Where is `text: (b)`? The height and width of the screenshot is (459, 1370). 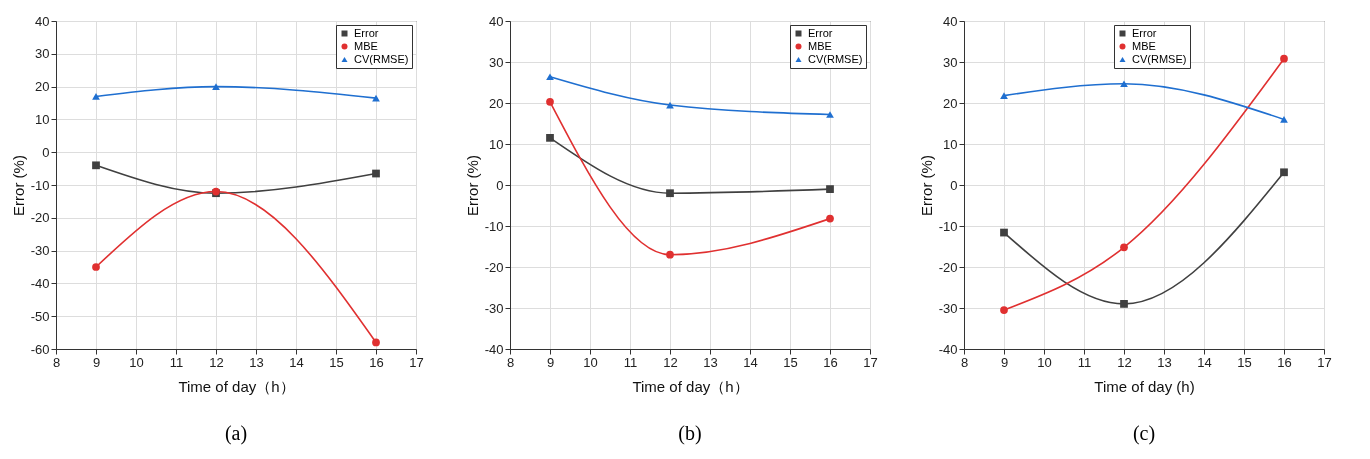 text: (b) is located at coordinates (690, 433).